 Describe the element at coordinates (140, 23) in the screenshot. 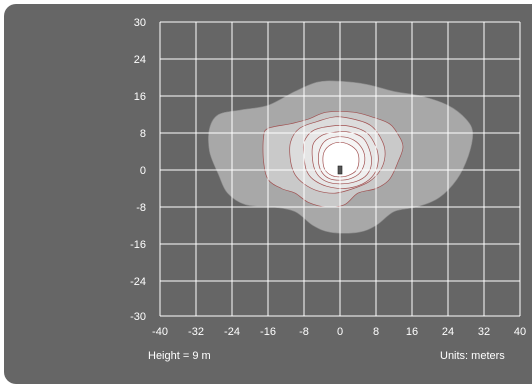

I see `y-tick-label: 30` at that location.